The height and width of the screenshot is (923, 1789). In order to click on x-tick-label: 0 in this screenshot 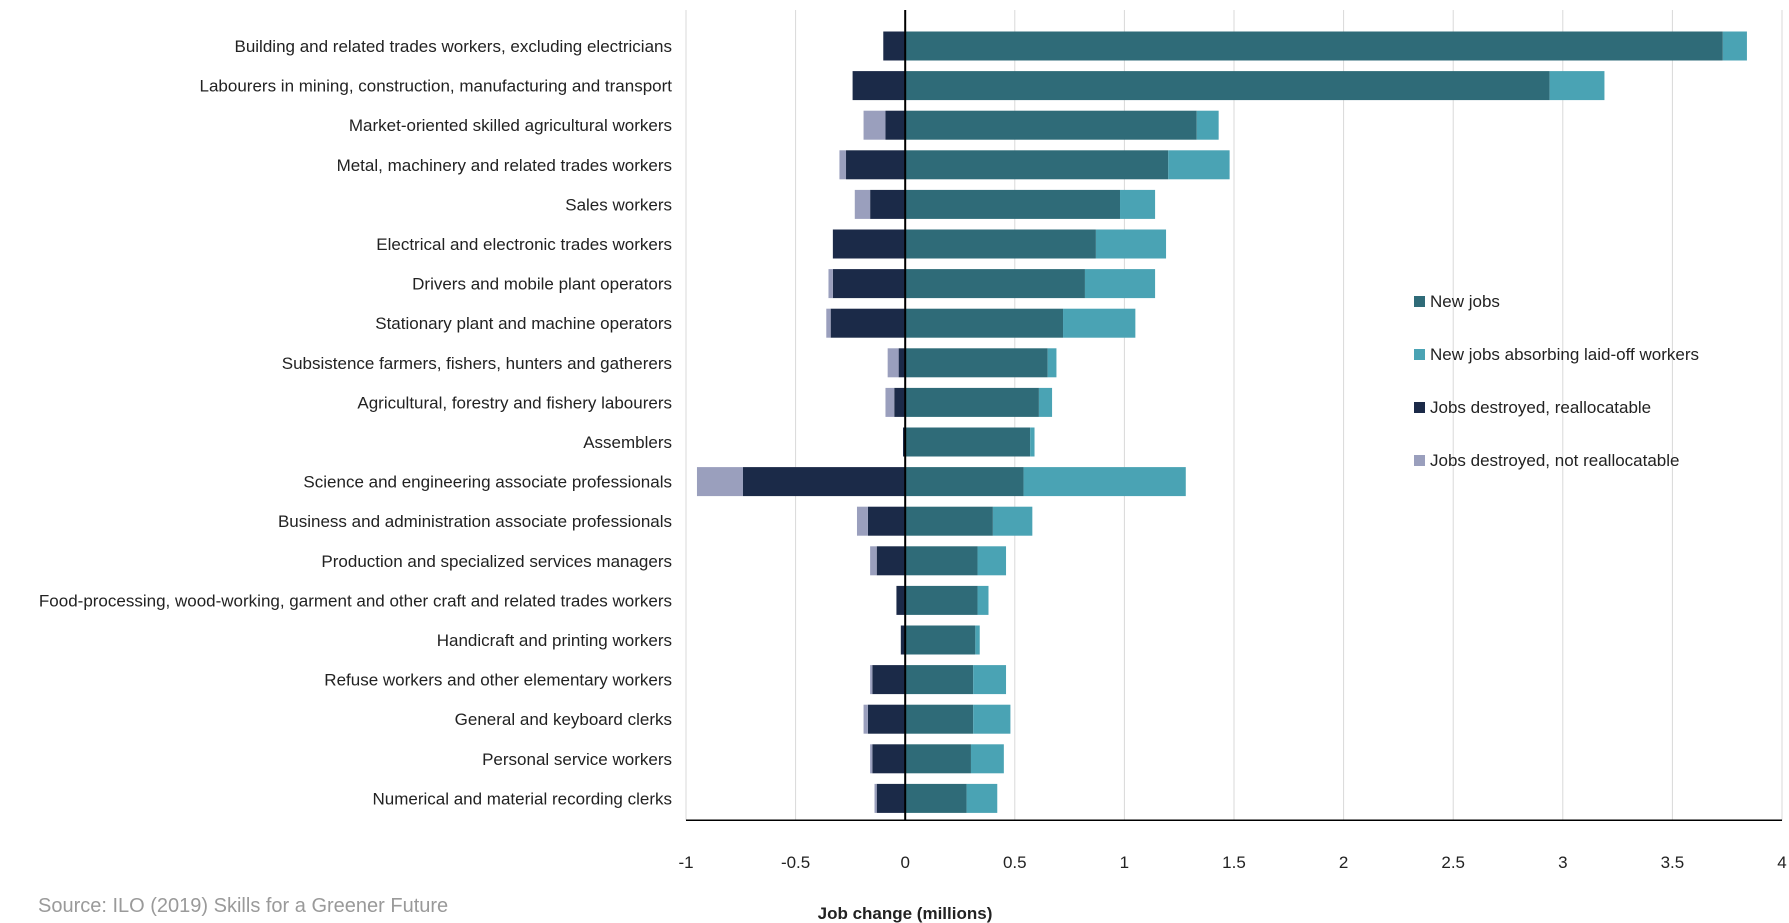, I will do `click(904, 862)`.